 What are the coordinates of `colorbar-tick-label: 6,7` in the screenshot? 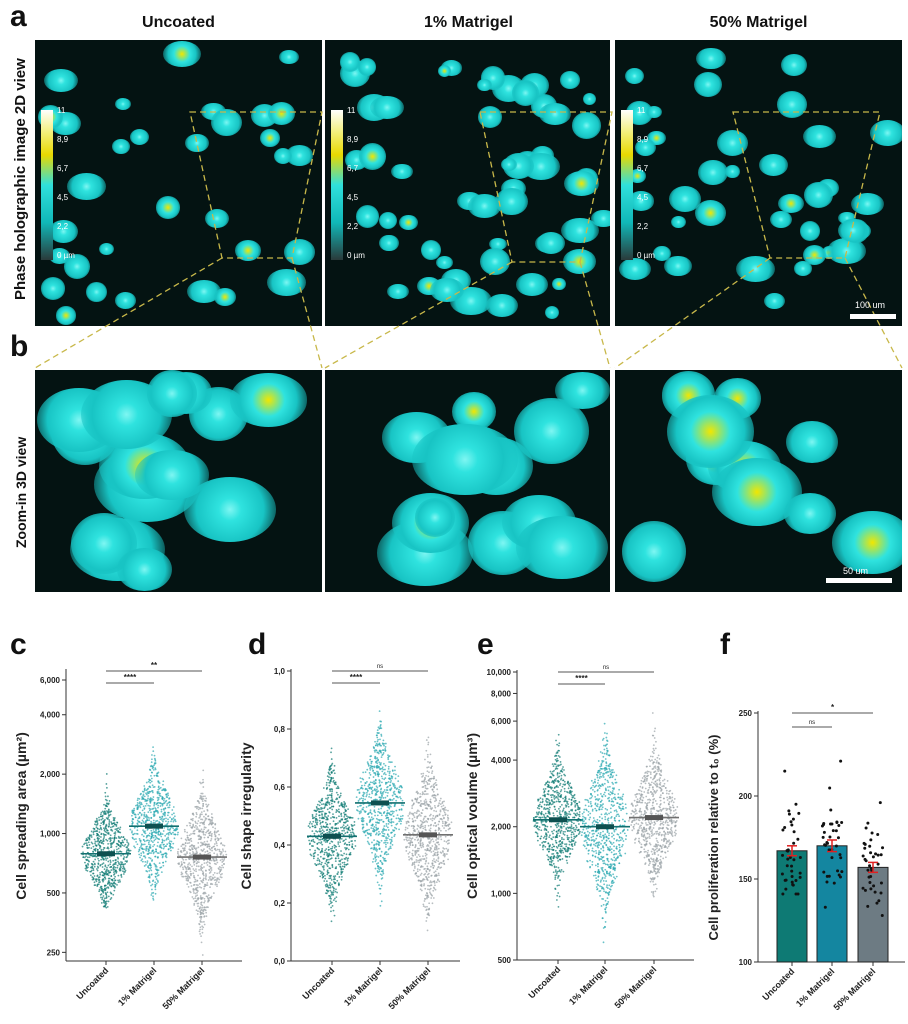 It's located at (353, 168).